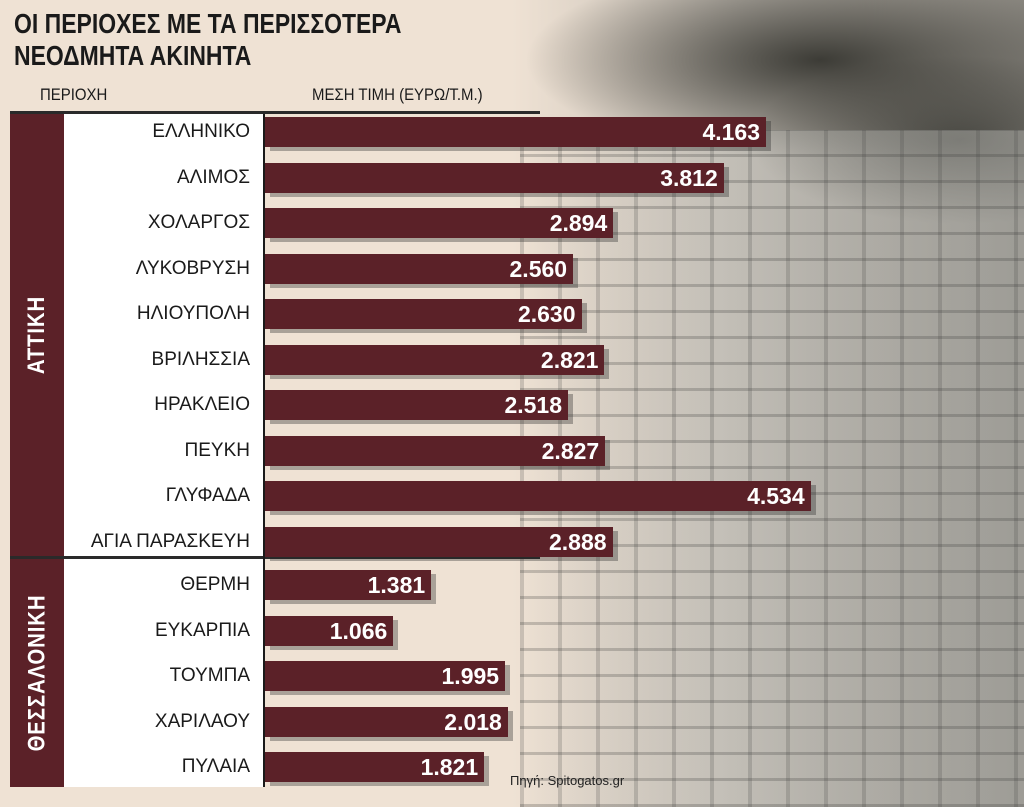 This screenshot has height=807, width=1024. Describe the element at coordinates (275, 112) in the screenshot. I see `top-rule` at that location.